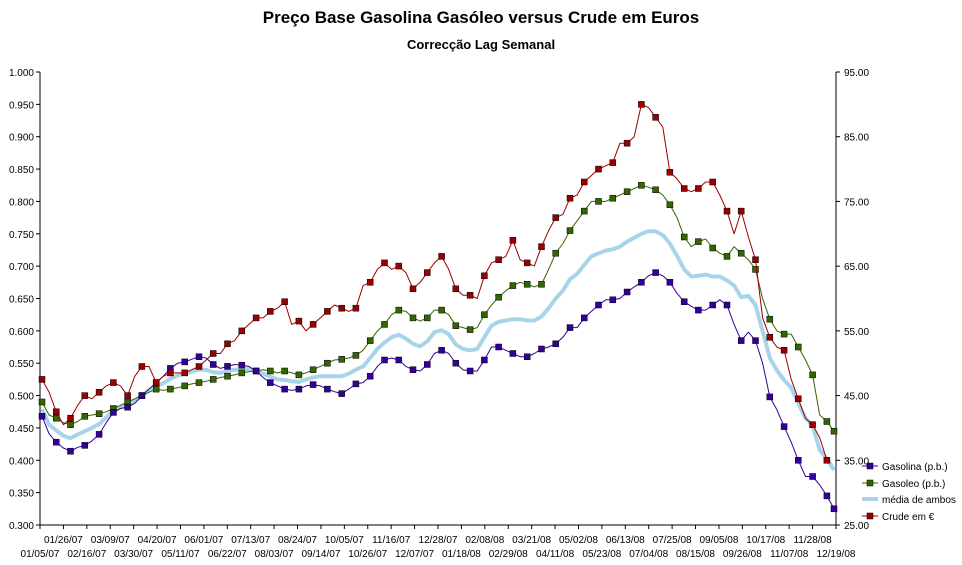 The height and width of the screenshot is (565, 962). Describe the element at coordinates (21, 267) in the screenshot. I see `left-tick-label: 0.700` at that location.